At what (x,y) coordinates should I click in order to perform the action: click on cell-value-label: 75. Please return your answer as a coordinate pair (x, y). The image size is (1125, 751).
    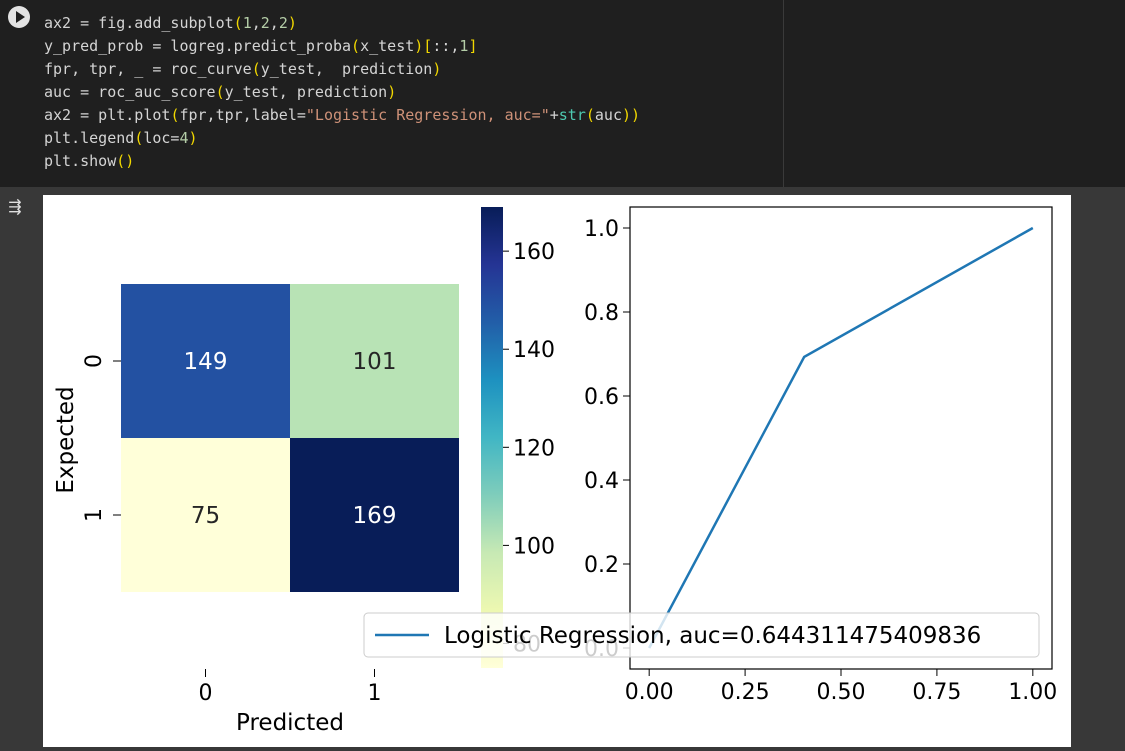
    Looking at the image, I should click on (205, 516).